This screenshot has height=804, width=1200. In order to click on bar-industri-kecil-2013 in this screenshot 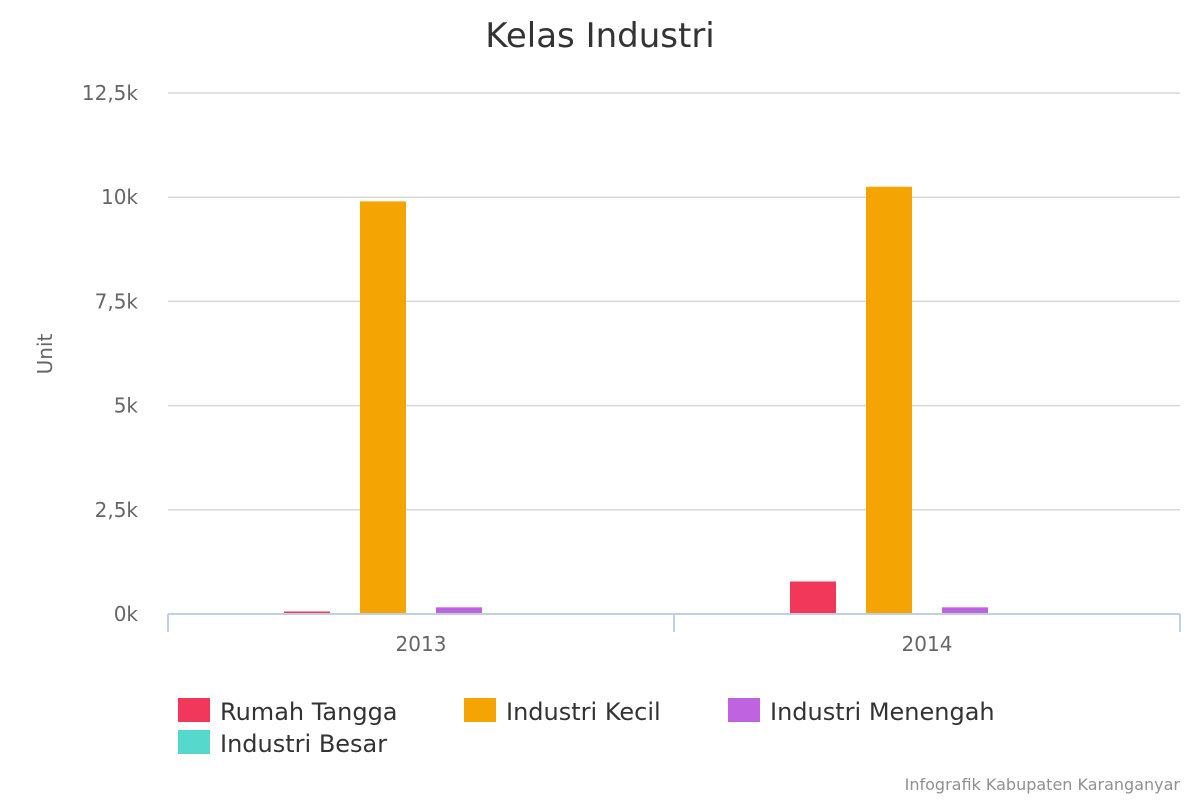, I will do `click(383, 408)`.